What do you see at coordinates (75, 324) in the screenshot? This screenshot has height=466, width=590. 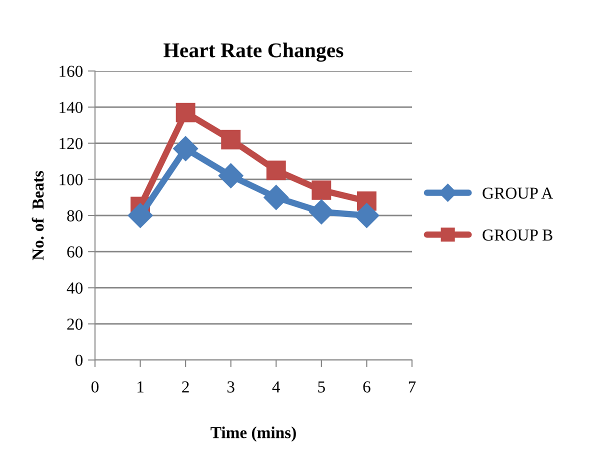 I see `y-tick-label: 20` at bounding box center [75, 324].